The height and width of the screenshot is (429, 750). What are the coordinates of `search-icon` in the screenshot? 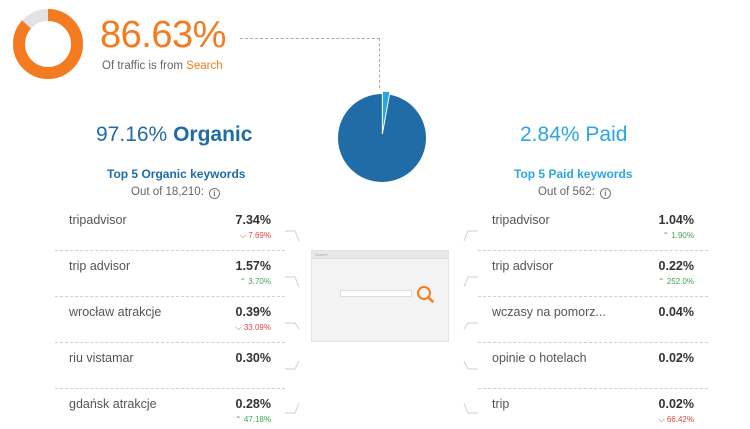 It's located at (425, 294).